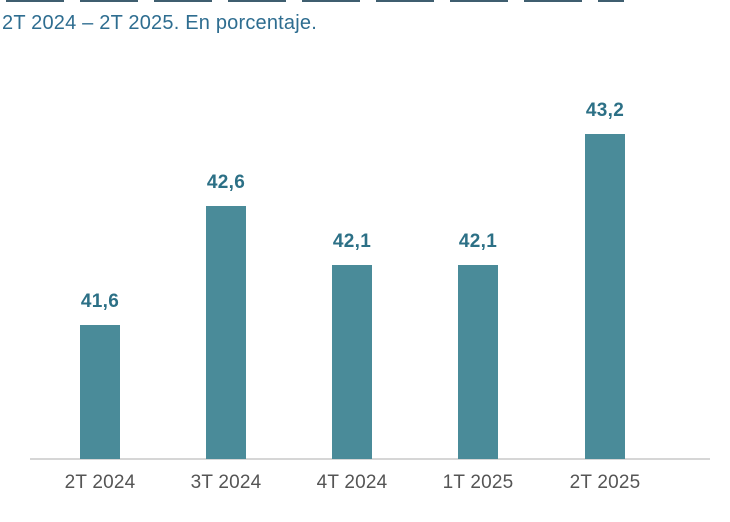 The width and height of the screenshot is (730, 522). What do you see at coordinates (159, 23) in the screenshot?
I see `chart-subtitle: 2T 2024 – 2T 2025. En porcentaje.` at bounding box center [159, 23].